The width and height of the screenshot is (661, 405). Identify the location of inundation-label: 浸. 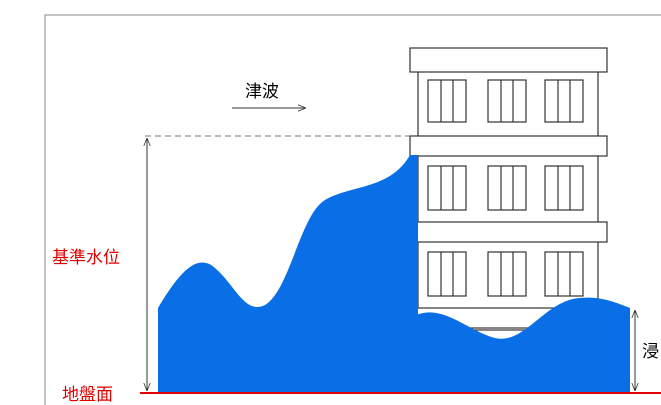
(650, 352).